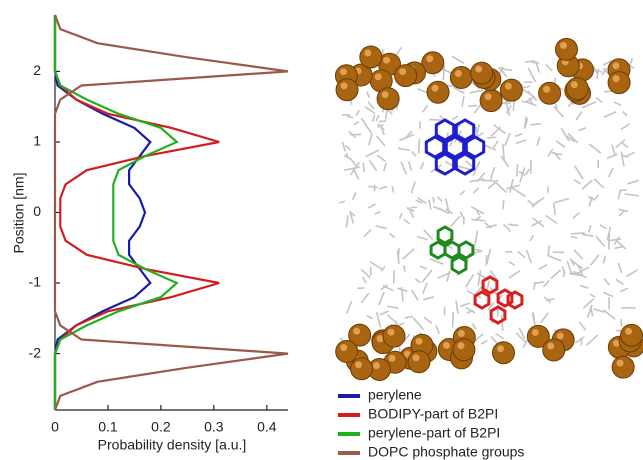 This screenshot has height=460, width=643. What do you see at coordinates (102, 212) in the screenshot?
I see `series-line` at bounding box center [102, 212].